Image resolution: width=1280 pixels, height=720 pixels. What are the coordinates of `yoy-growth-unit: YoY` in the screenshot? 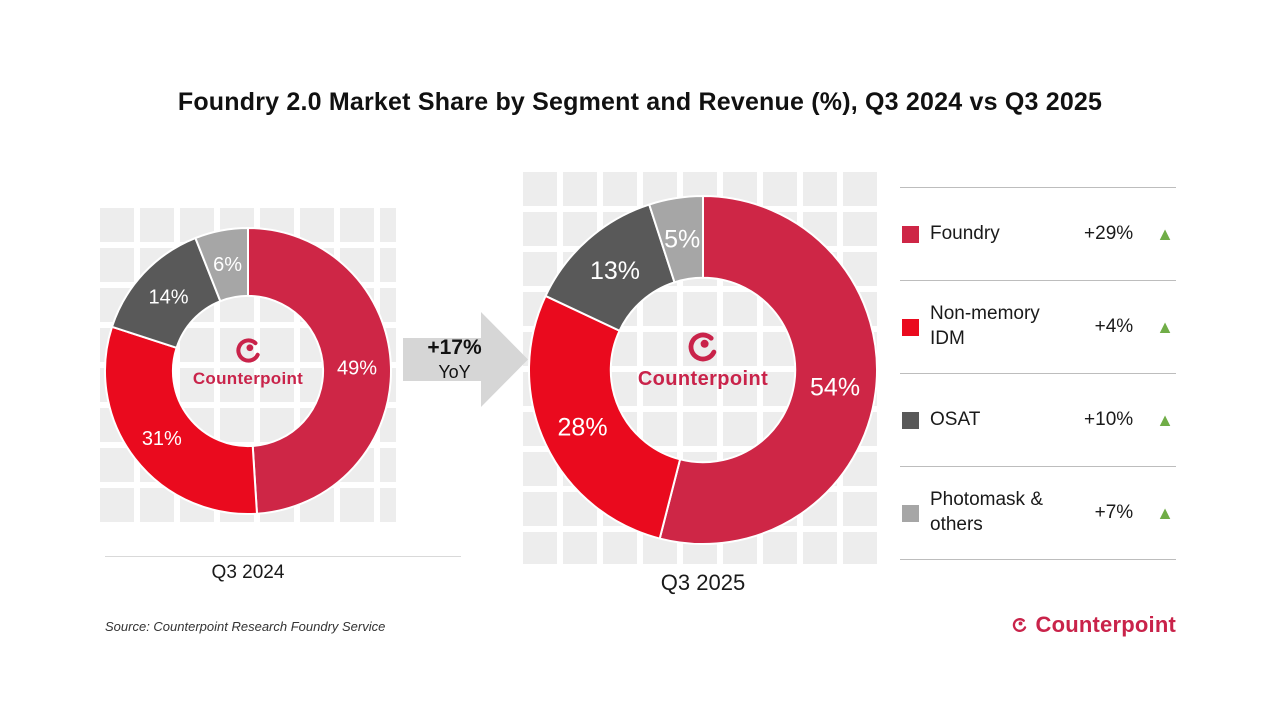 It's located at (454, 372).